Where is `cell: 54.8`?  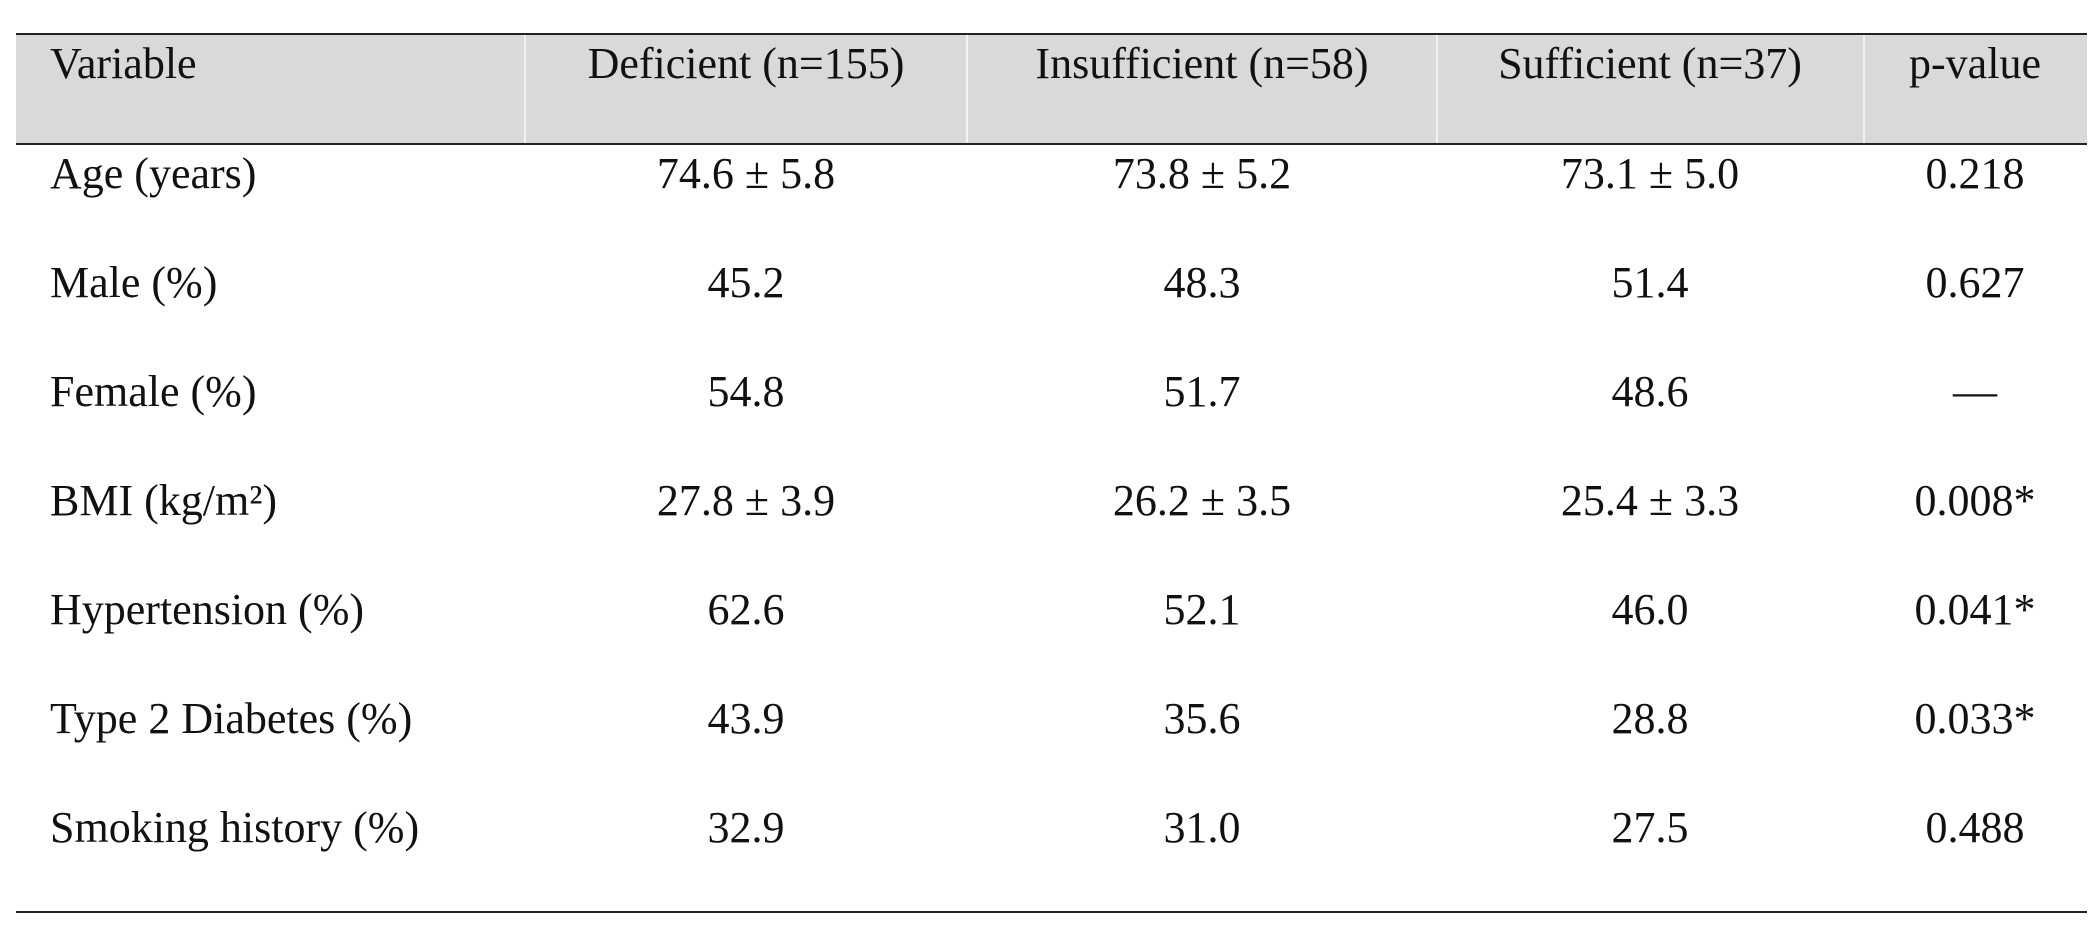
cell: 54.8 is located at coordinates (746, 391).